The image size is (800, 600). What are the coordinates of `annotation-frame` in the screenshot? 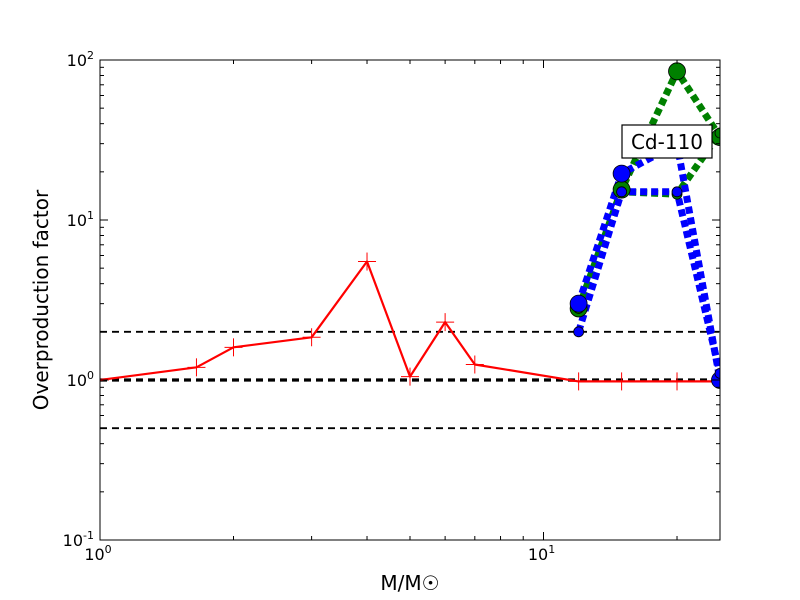 It's located at (667, 141).